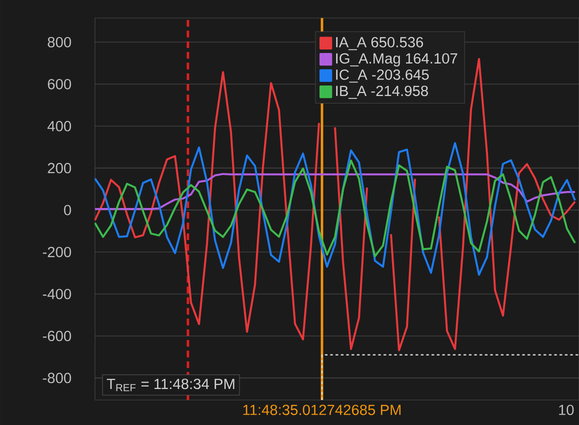 The image size is (579, 425). Describe the element at coordinates (170, 385) in the screenshot. I see `annotation: T$_{REF}$ = 11:48:34 PM` at that location.